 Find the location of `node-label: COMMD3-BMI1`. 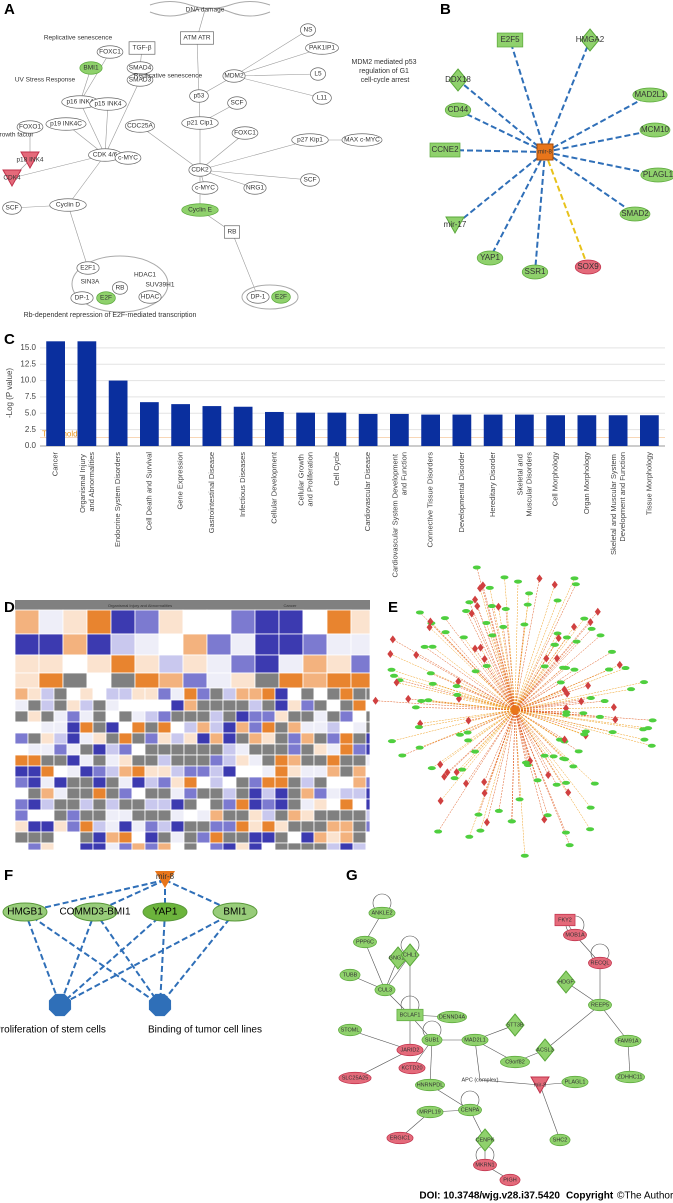

node-label: COMMD3-BMI1 is located at coordinates (95, 912).